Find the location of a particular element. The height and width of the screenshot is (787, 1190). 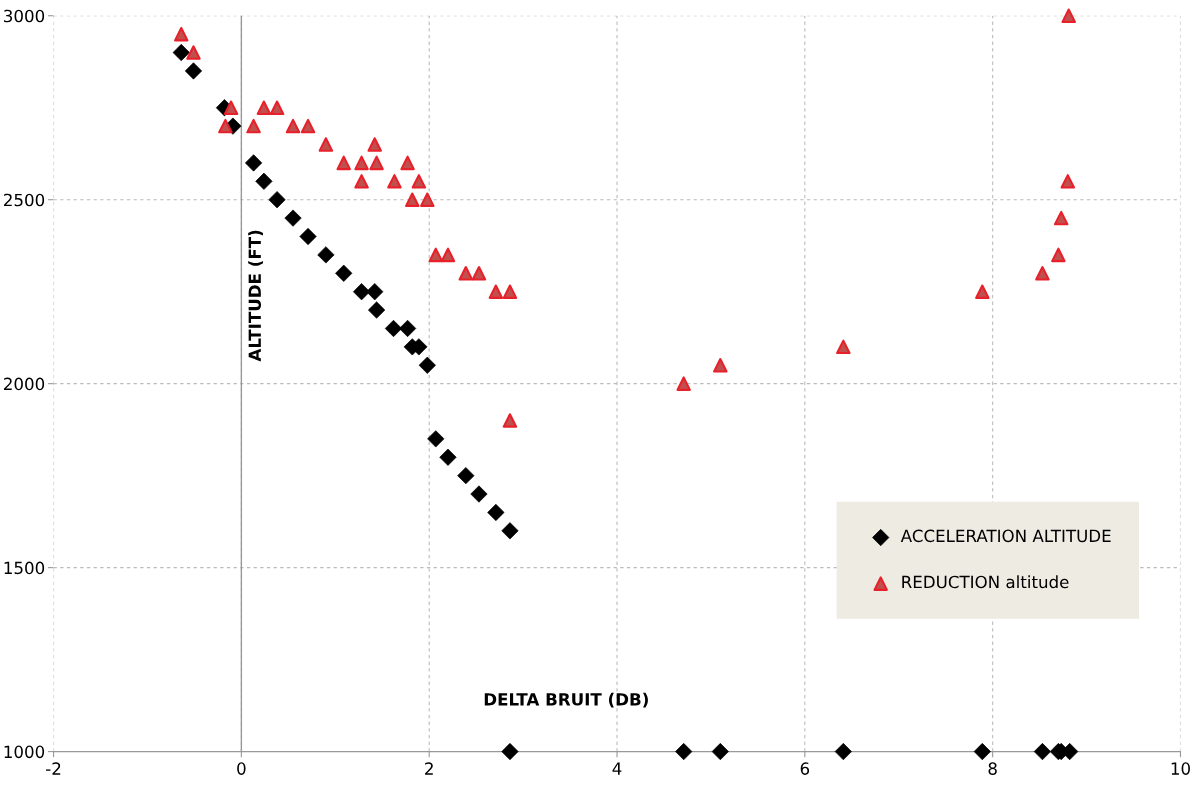

y-tick-label: 1500 is located at coordinates (24, 568).